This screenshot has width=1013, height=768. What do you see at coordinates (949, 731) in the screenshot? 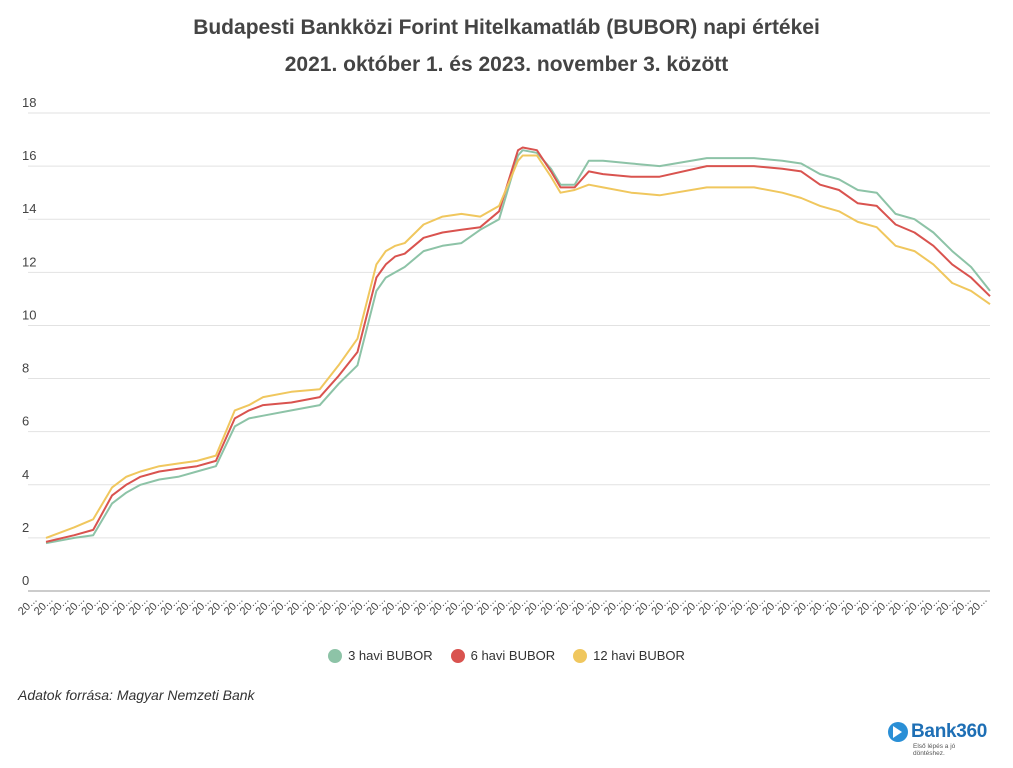
I see `logo-name: Bank360` at bounding box center [949, 731].